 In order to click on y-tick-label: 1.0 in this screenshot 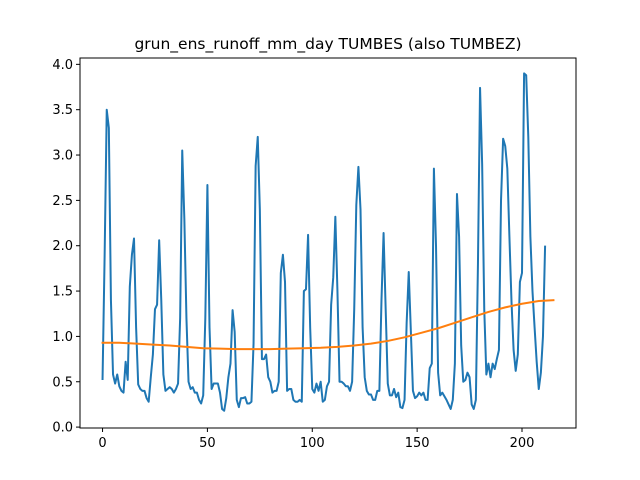, I will do `click(62, 337)`.